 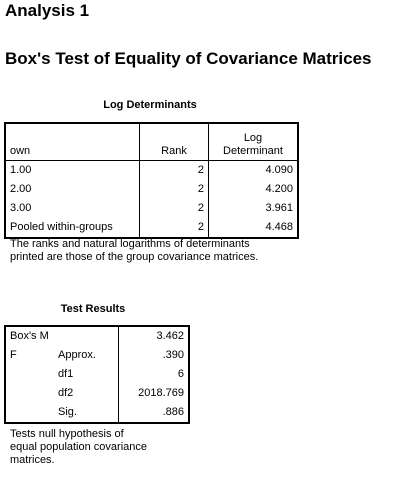 What do you see at coordinates (93, 309) in the screenshot?
I see `test-results-caption: Test Results` at bounding box center [93, 309].